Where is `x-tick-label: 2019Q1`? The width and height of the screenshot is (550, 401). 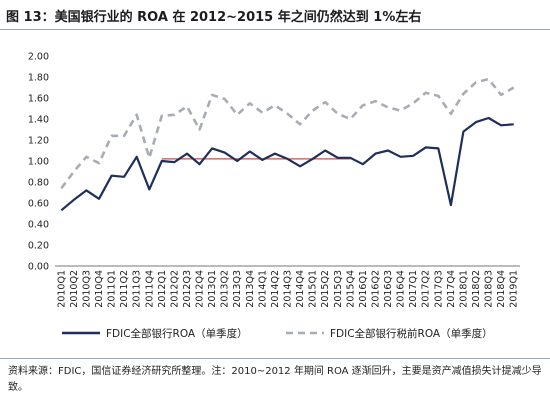 x-tick-label: 2019Q1 is located at coordinates (514, 289).